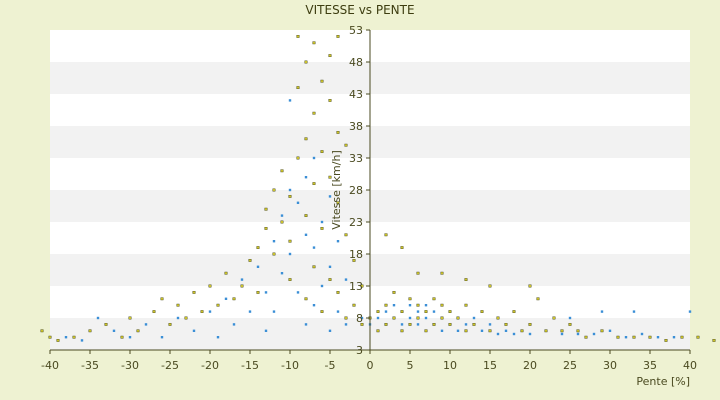  I want to click on y-tick-label: 13, so click(356, 286).